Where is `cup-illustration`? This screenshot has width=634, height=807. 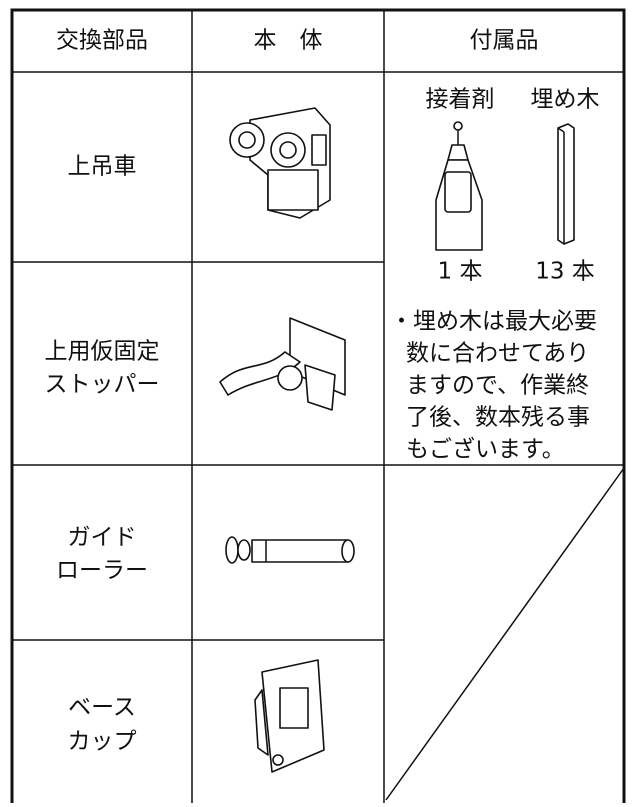
cup-illustration is located at coordinates (289, 716).